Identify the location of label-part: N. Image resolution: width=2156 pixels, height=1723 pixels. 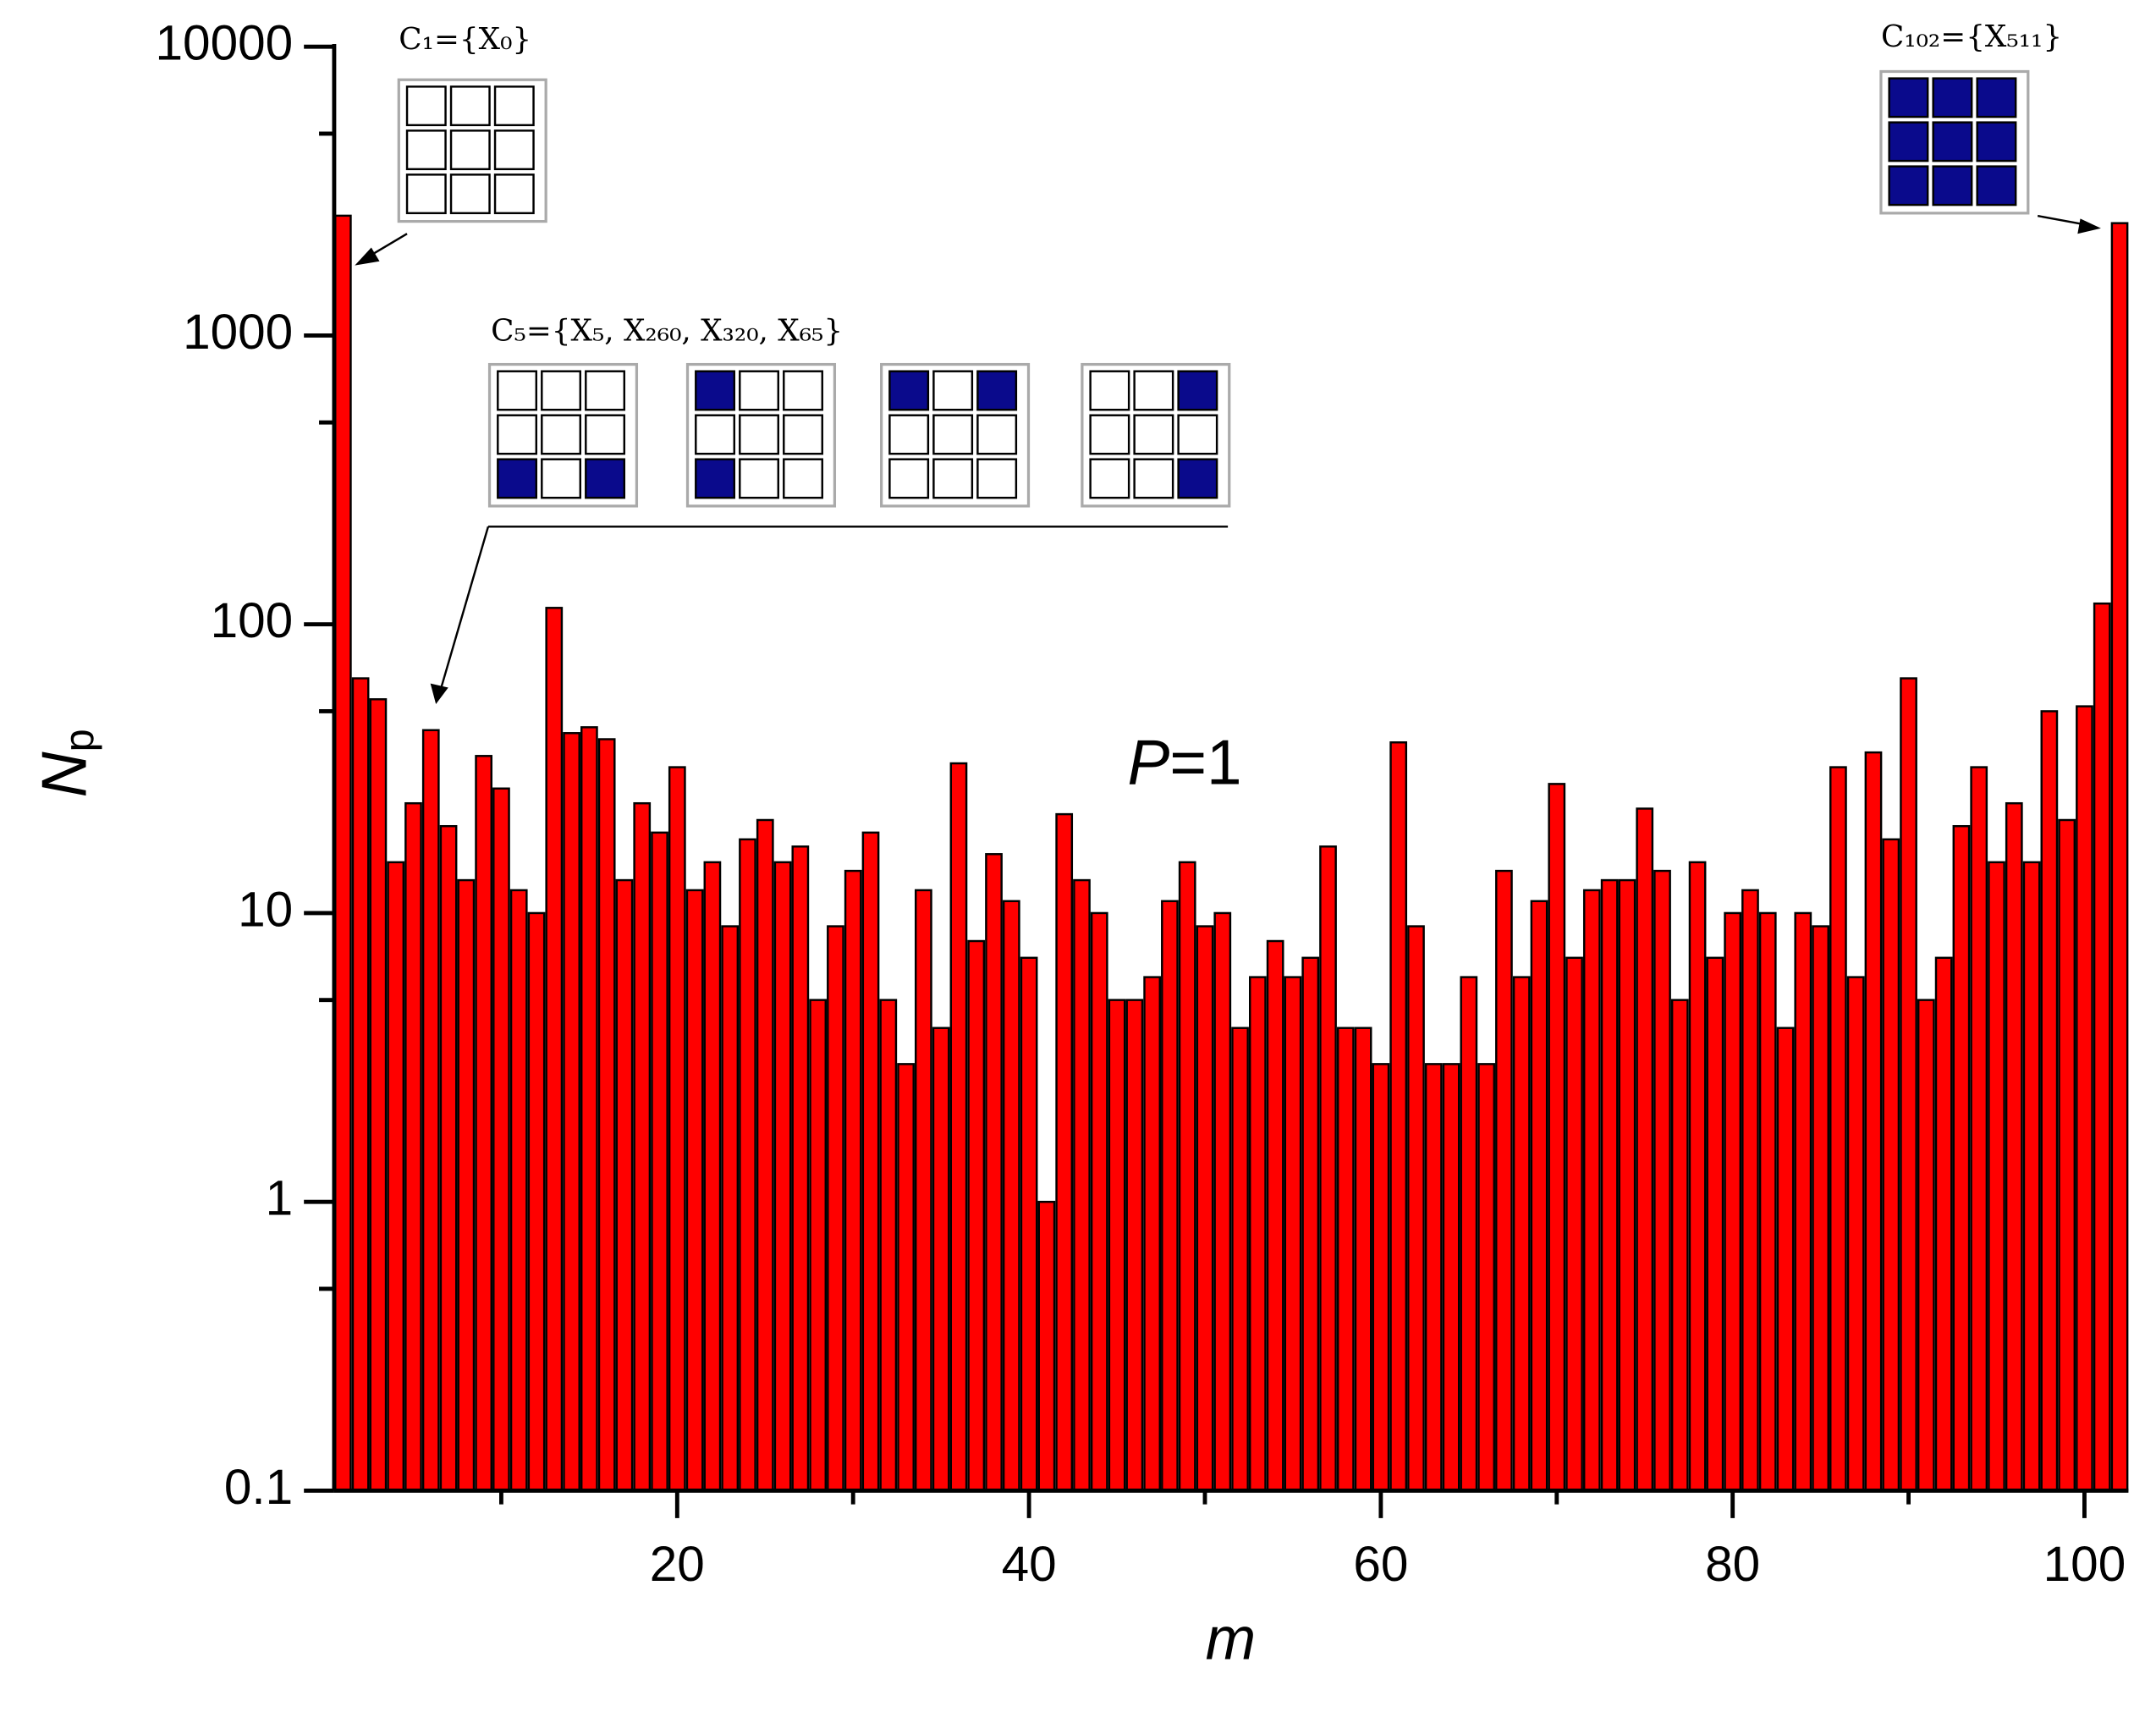
(63, 774).